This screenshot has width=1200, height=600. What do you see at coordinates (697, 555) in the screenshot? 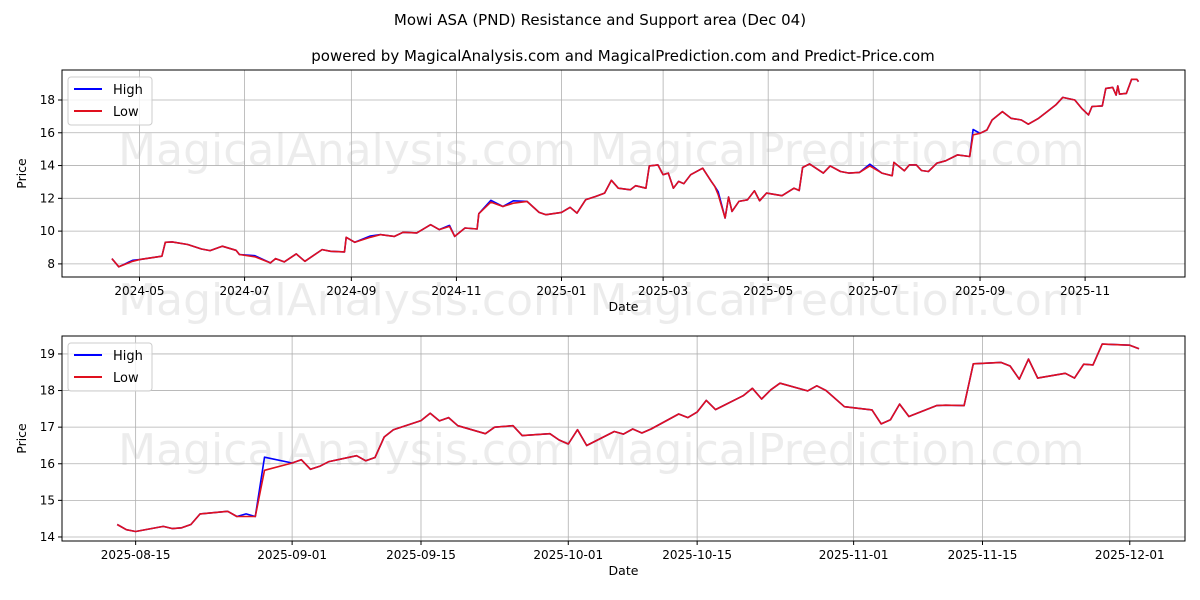
I see `x-tick-label: 2025-10-15` at bounding box center [697, 555].